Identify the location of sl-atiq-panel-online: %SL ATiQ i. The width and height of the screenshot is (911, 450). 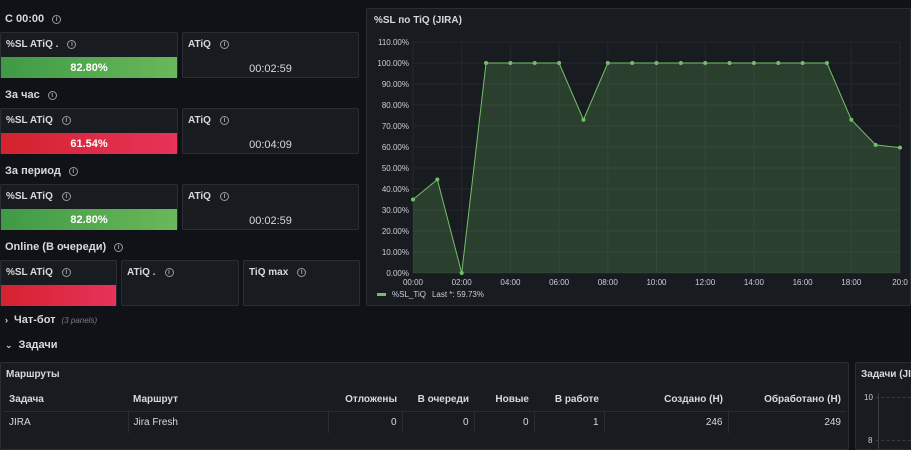
(58, 283).